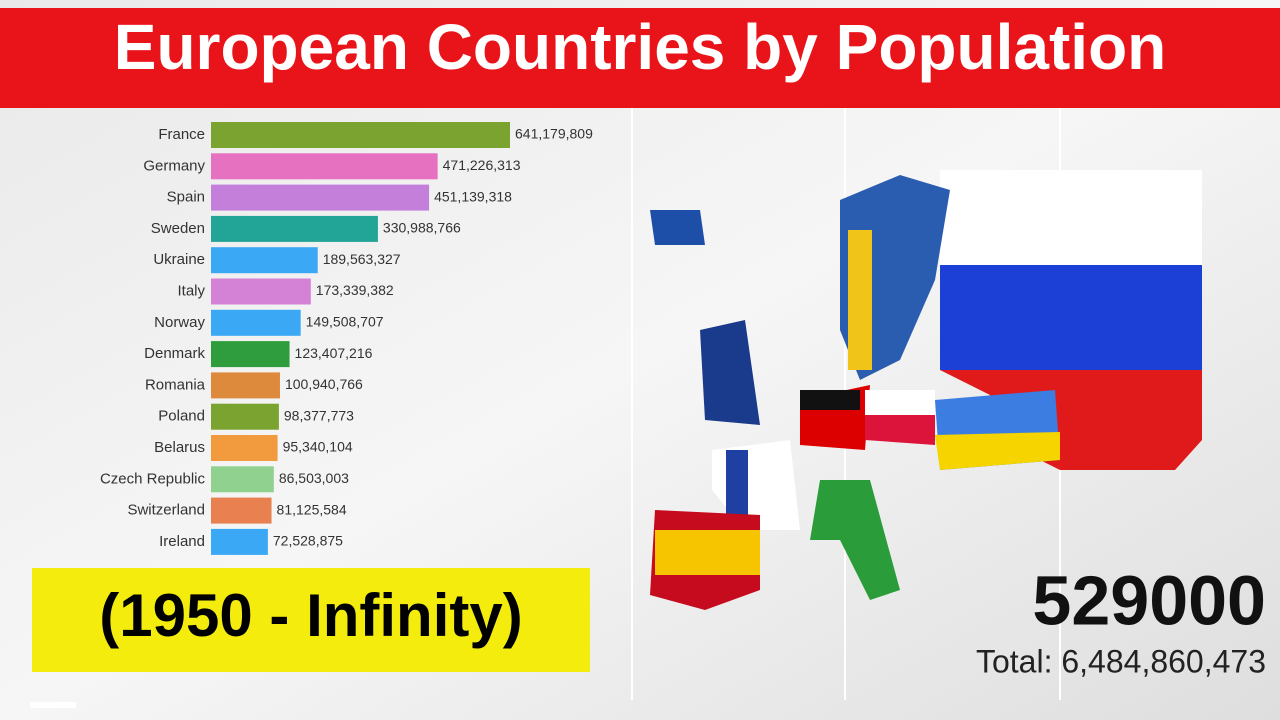 The height and width of the screenshot is (720, 1280). I want to click on category-label: Czech Republic, so click(153, 478).